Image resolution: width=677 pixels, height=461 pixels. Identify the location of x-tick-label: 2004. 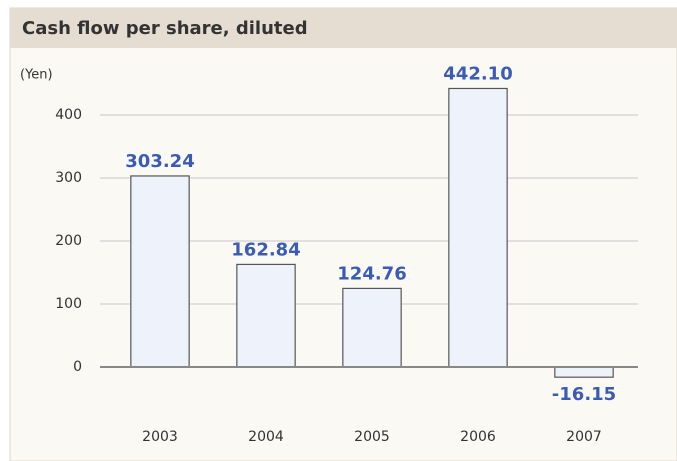
(266, 437).